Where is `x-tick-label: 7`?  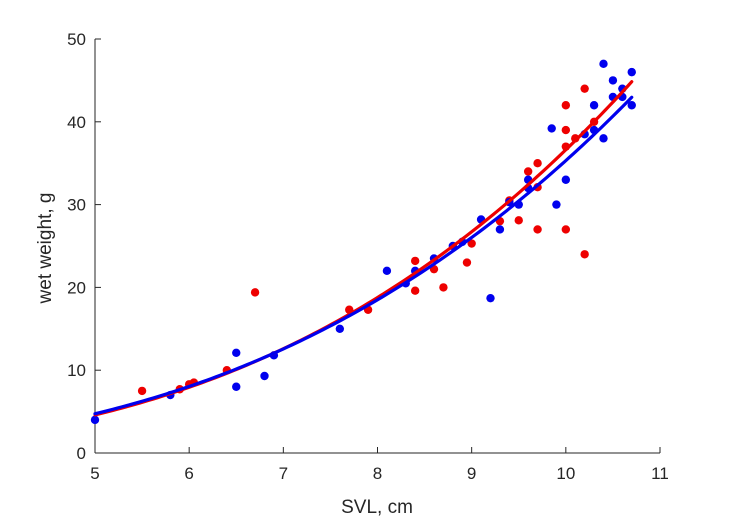 x-tick-label: 7 is located at coordinates (283, 473).